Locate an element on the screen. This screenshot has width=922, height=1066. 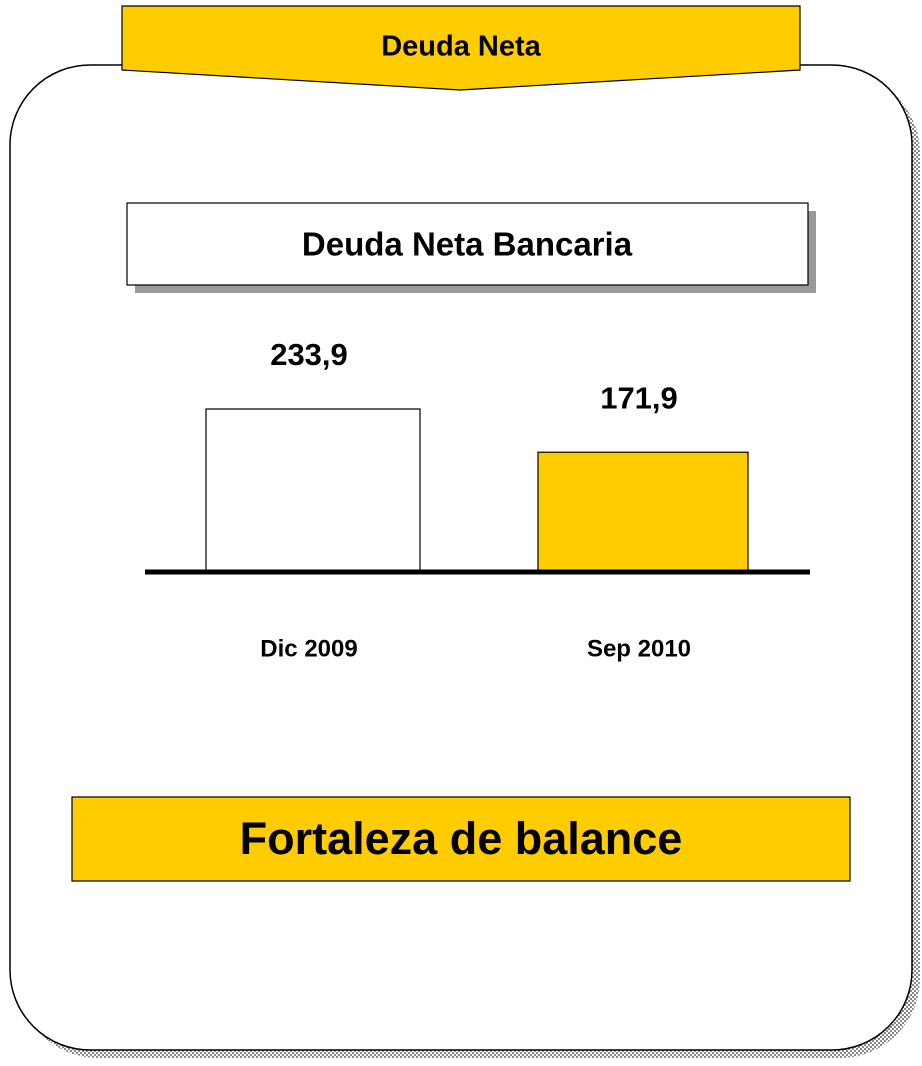
value-label: 233,9 is located at coordinates (309, 354).